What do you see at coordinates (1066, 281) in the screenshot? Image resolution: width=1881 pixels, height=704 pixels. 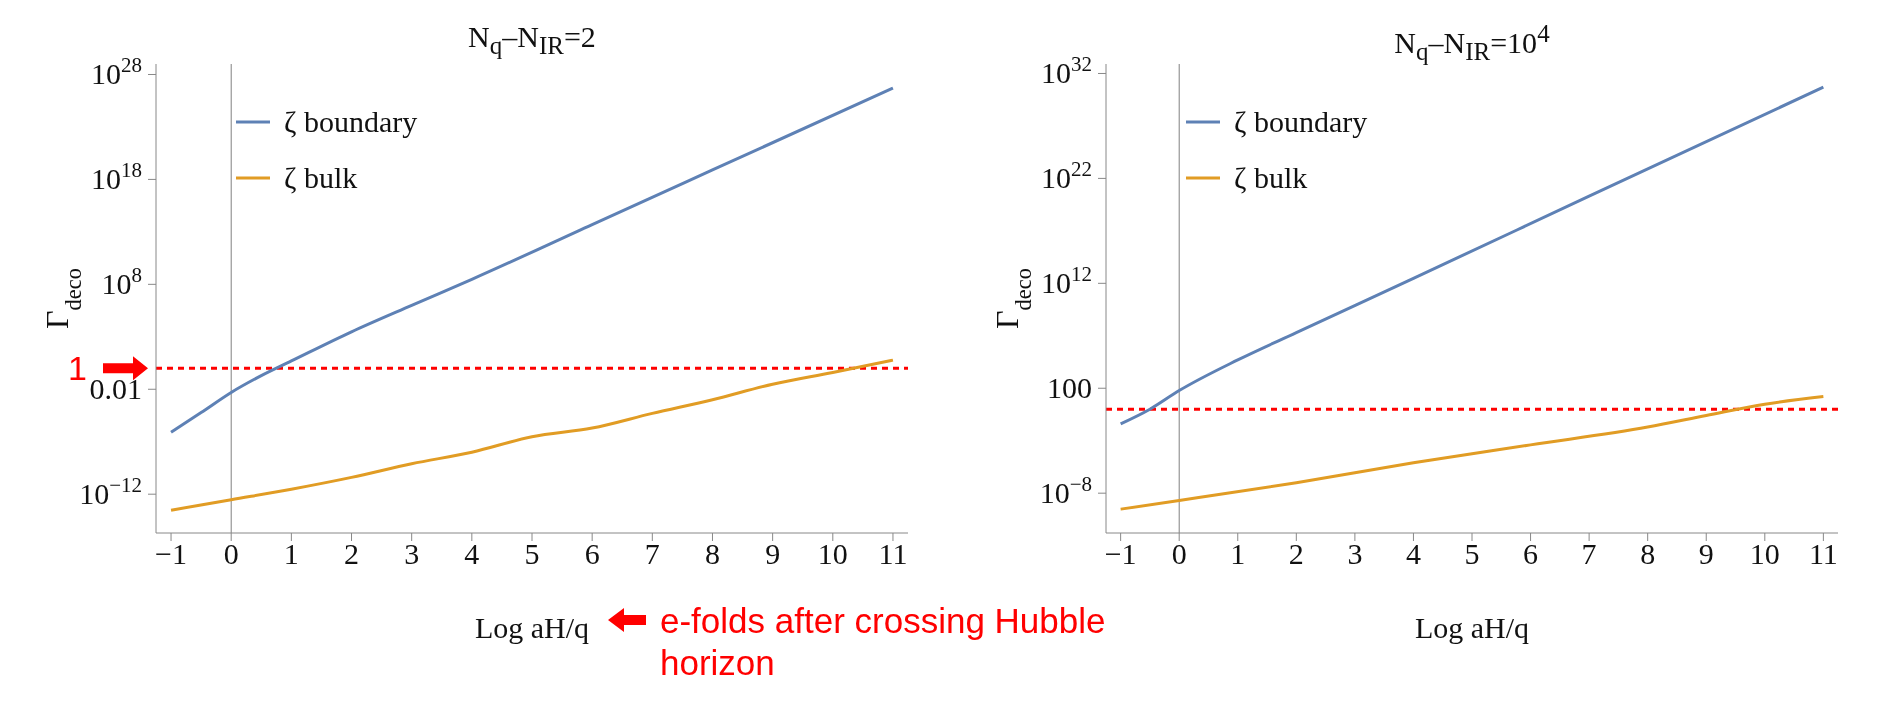 I see `y-tick-label: 10$^{12}$` at bounding box center [1066, 281].